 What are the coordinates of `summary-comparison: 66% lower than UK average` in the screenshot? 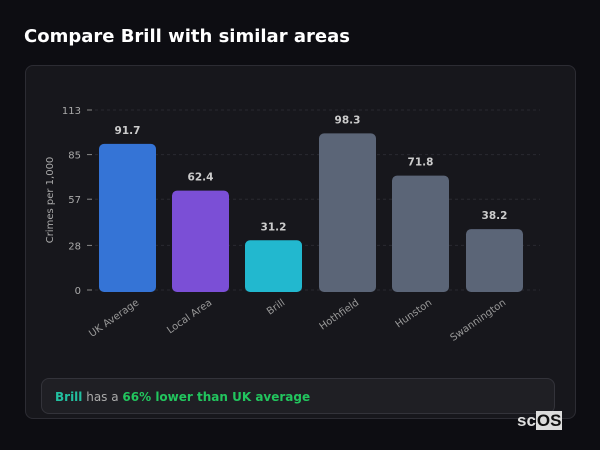 It's located at (216, 397).